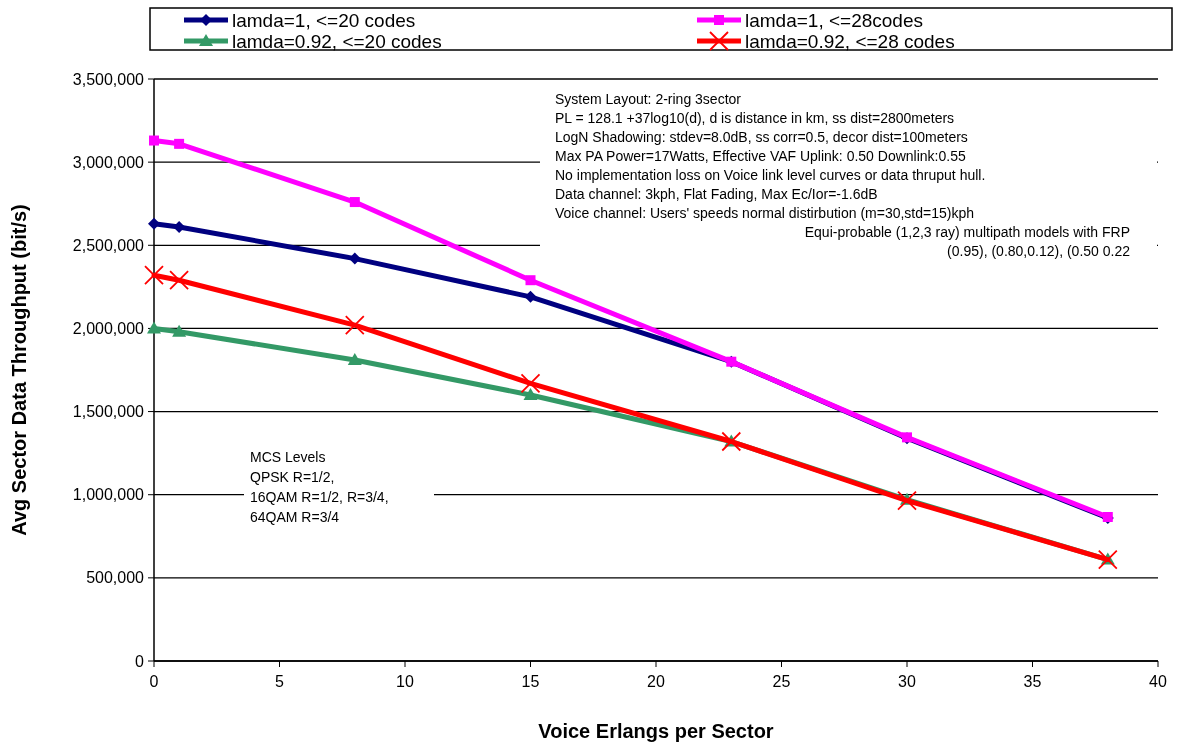 This screenshot has width=1177, height=744. Describe the element at coordinates (405, 681) in the screenshot. I see `x-tick-label: 10` at that location.